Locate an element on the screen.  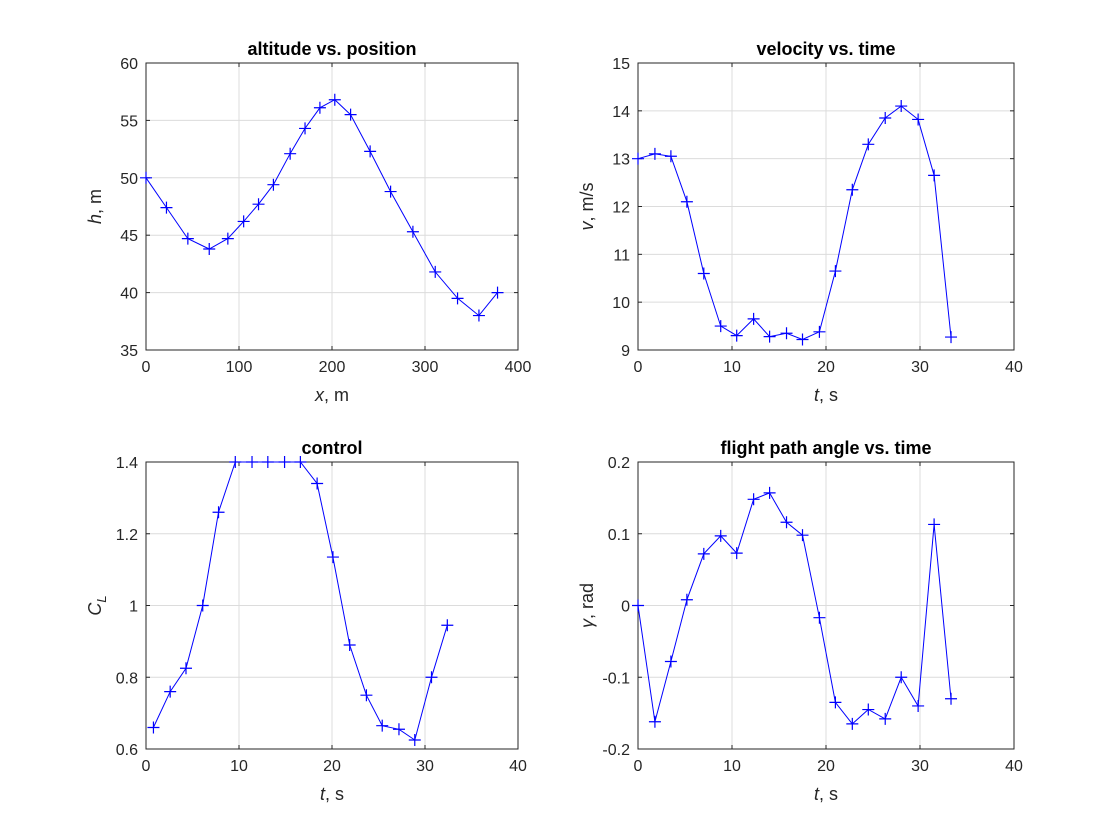
gamma-ytick-label-4: 0.2 is located at coordinates (619, 463).